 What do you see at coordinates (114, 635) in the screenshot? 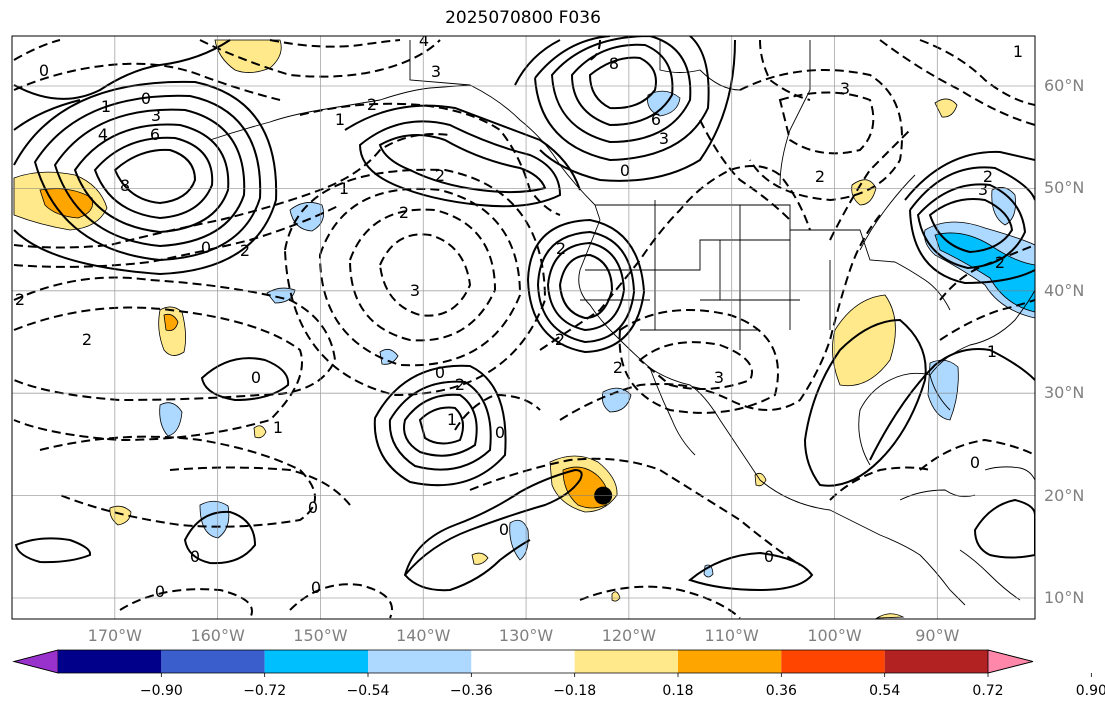
I see `longitude-label: 170°W` at bounding box center [114, 635].